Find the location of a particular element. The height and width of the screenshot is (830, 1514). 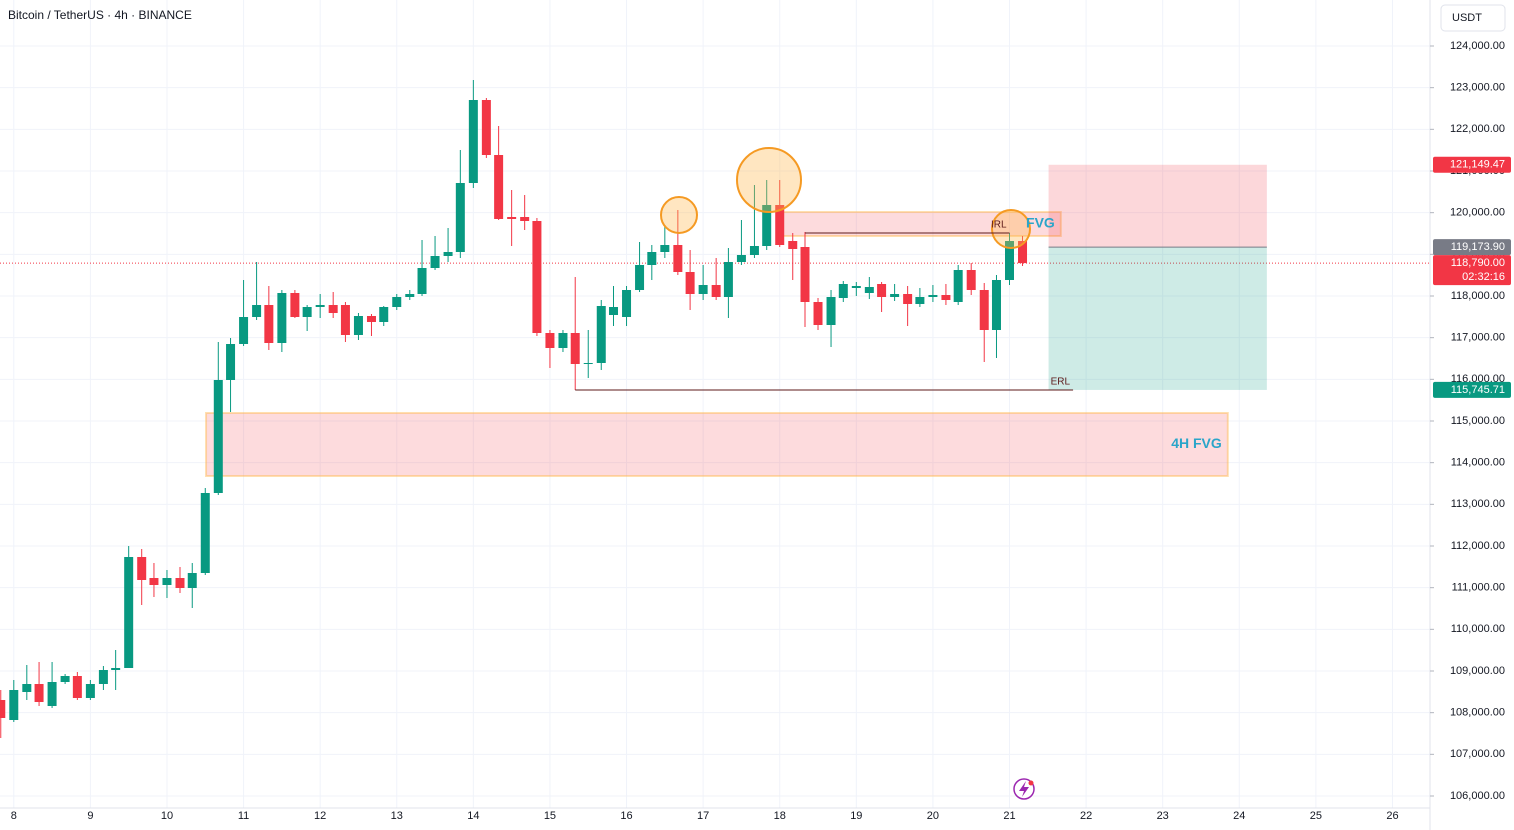

x-tick-label: 17 is located at coordinates (703, 816).